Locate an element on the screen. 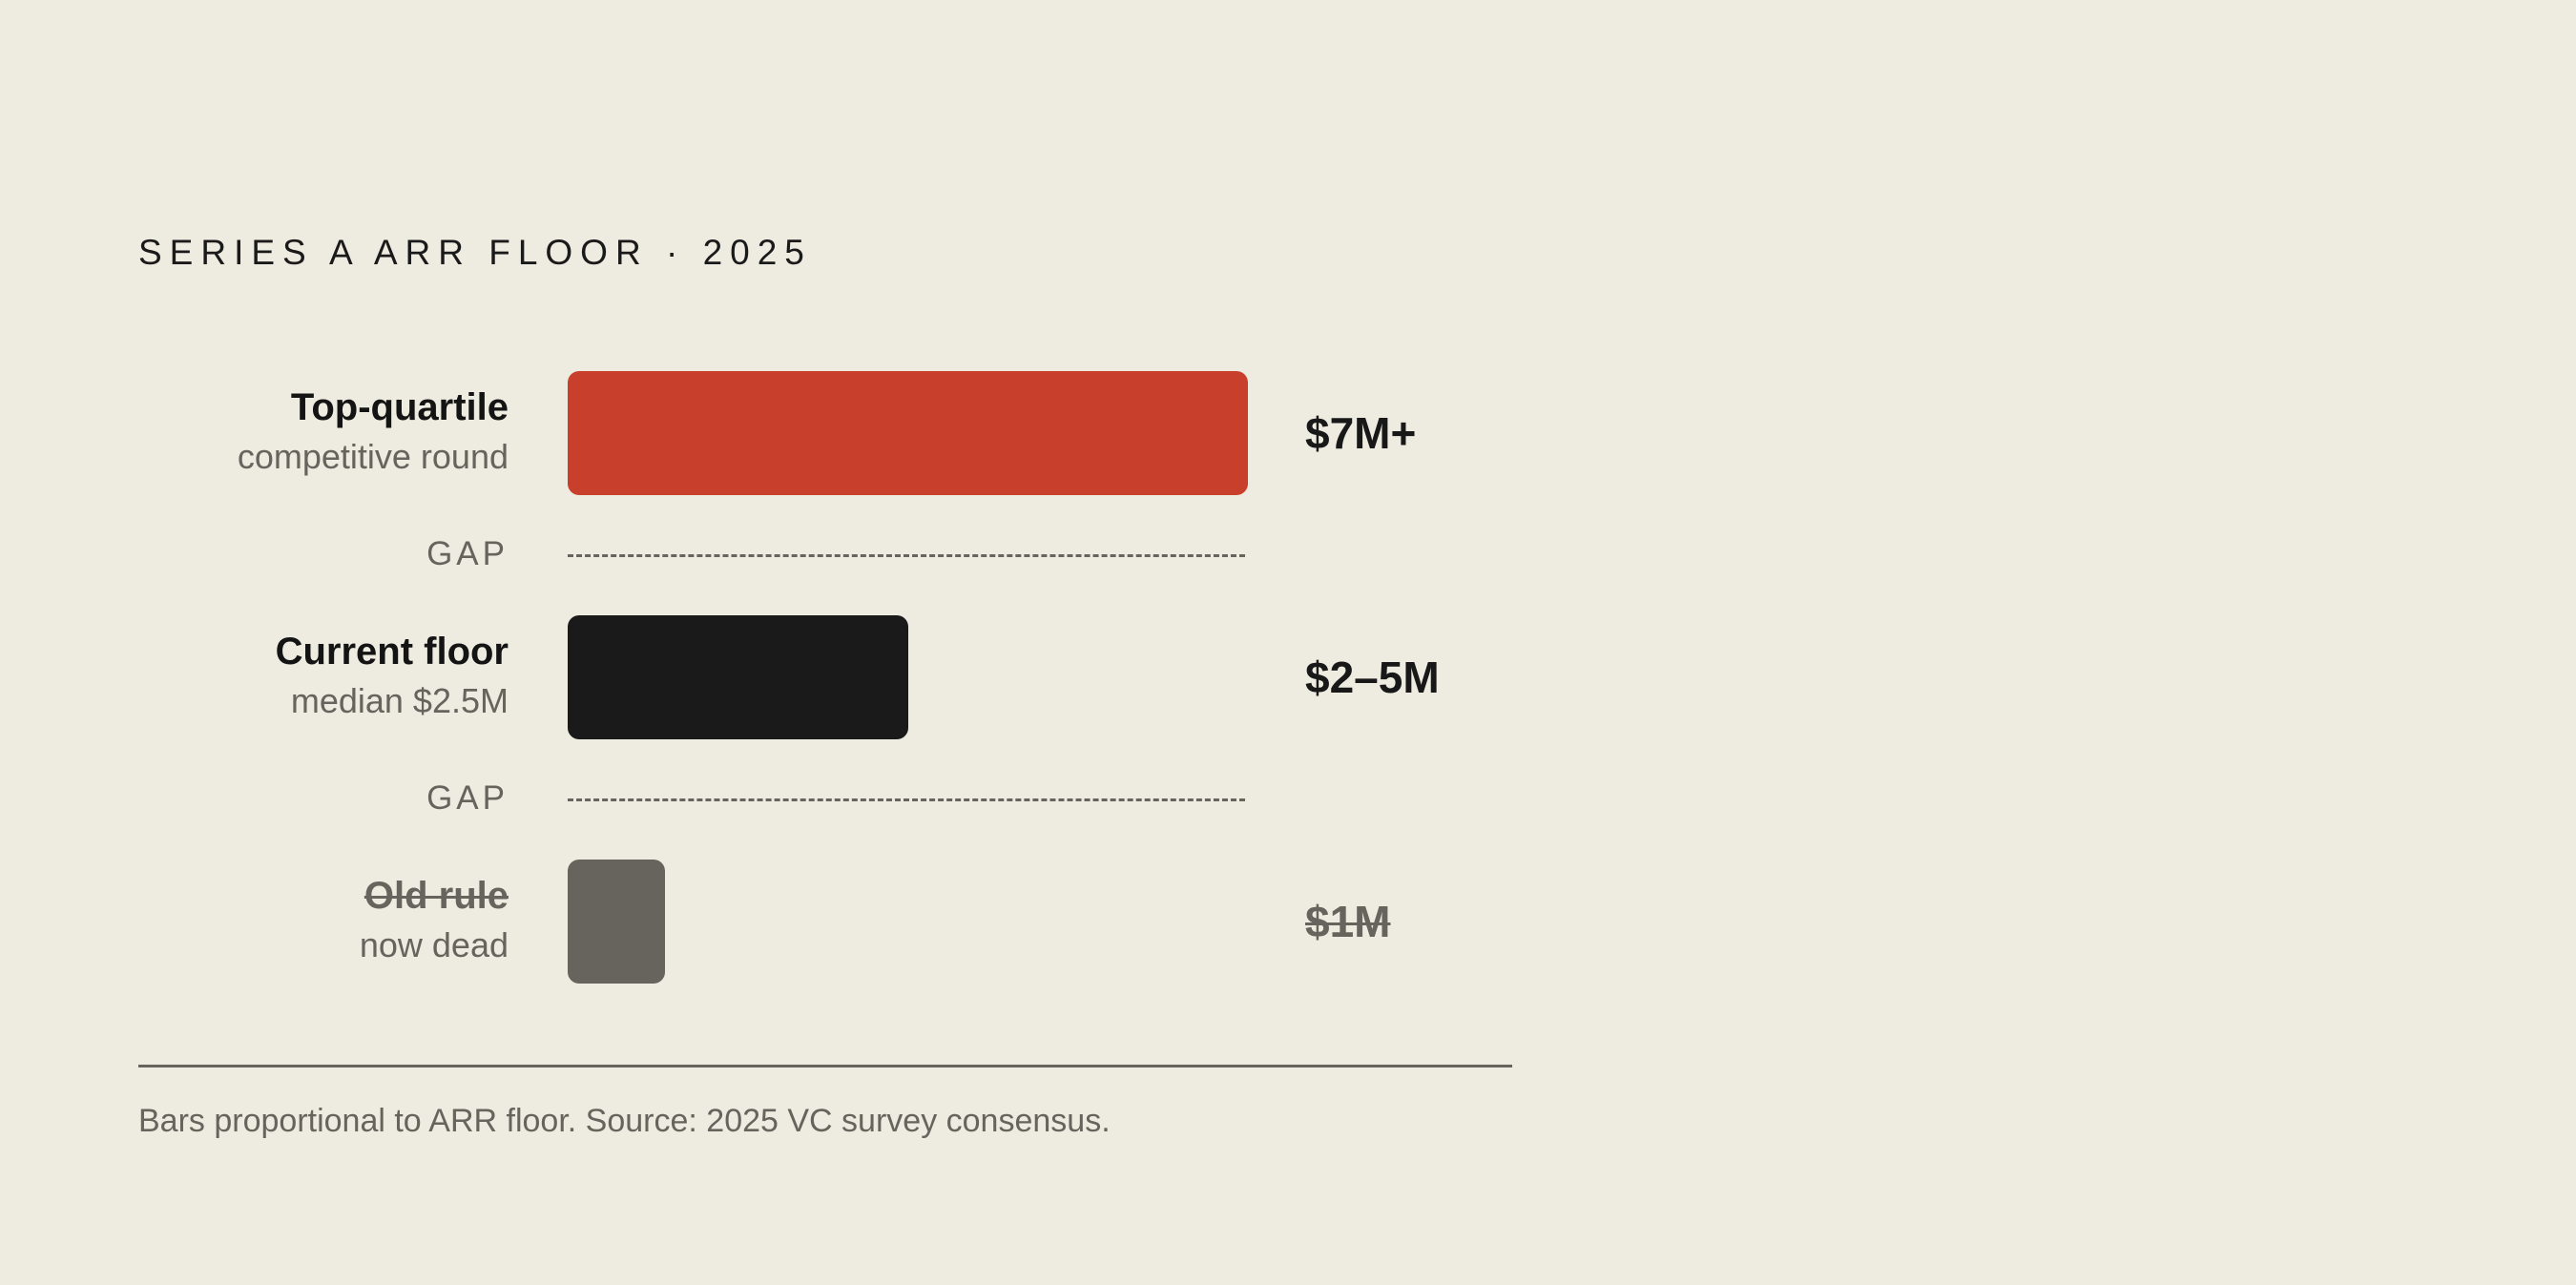 The image size is (2576, 1285). chart-title: SERIES A ARR FLOOR · 2025 is located at coordinates (475, 252).